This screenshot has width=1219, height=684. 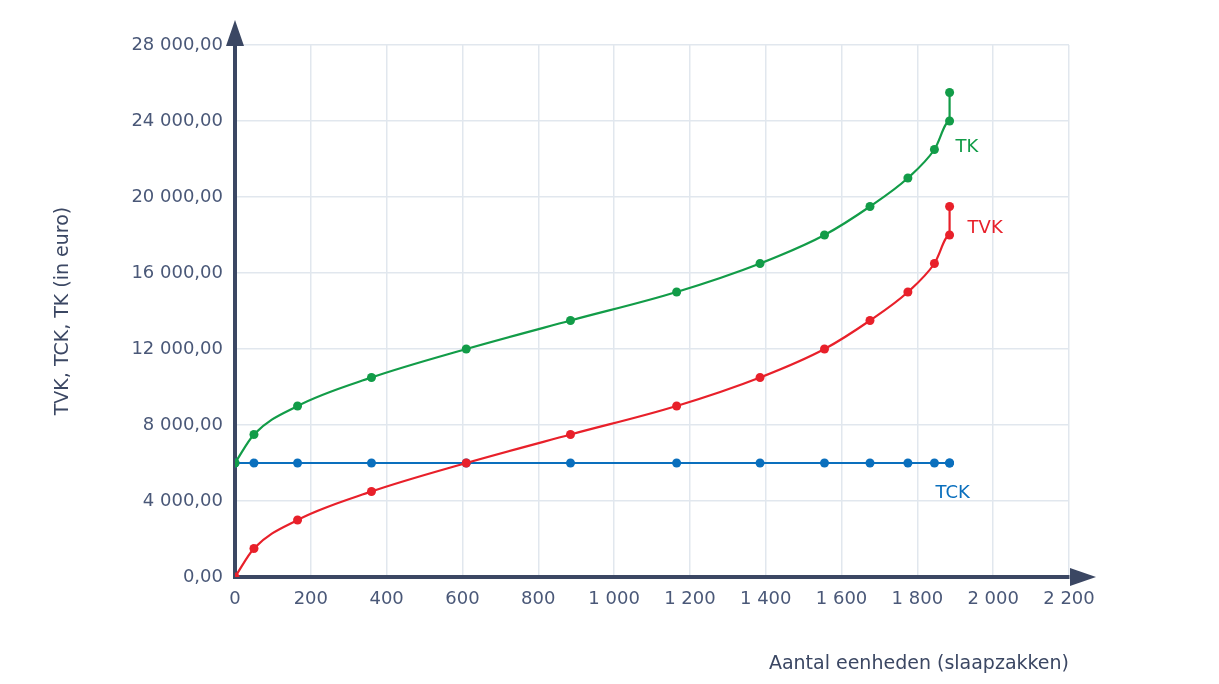 I want to click on y-tick-label: 8 000,00, so click(x=182, y=423).